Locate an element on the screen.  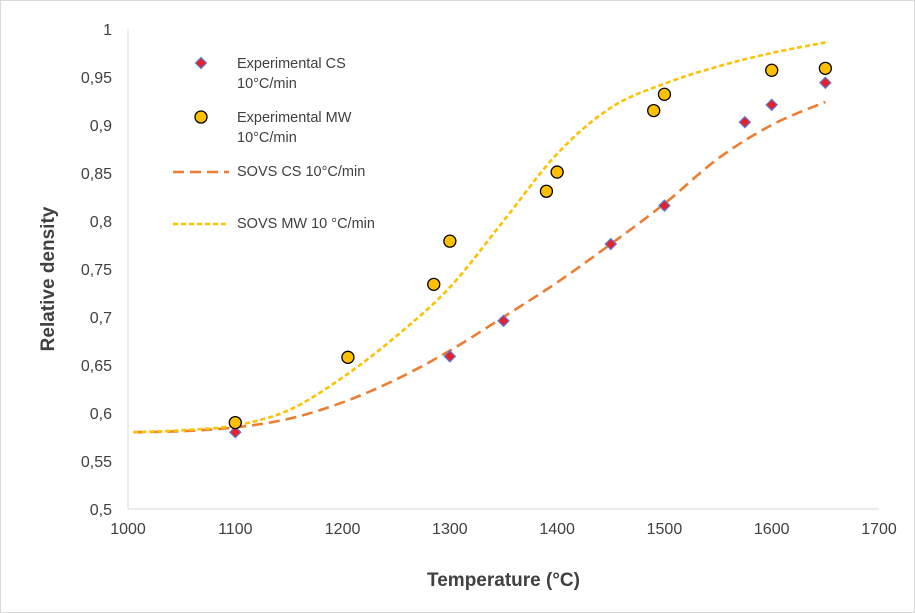
legend-label: Experimental MW 10°C/min is located at coordinates (294, 128).